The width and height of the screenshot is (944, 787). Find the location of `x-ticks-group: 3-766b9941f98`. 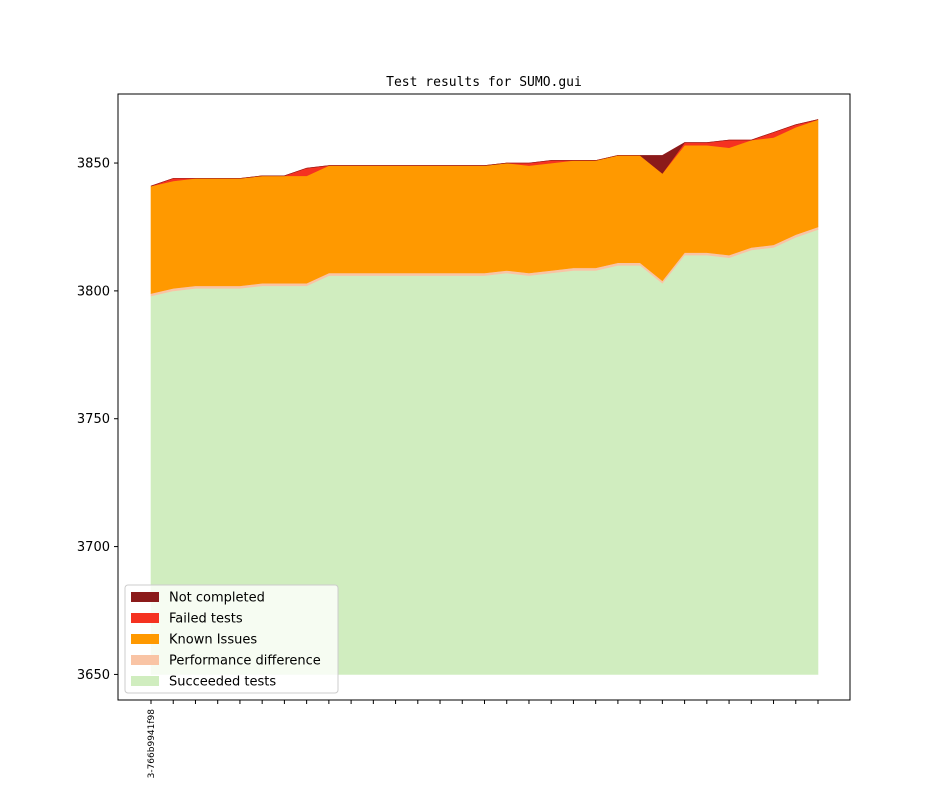

x-ticks-group: 3-766b9941f98 is located at coordinates (483, 739).